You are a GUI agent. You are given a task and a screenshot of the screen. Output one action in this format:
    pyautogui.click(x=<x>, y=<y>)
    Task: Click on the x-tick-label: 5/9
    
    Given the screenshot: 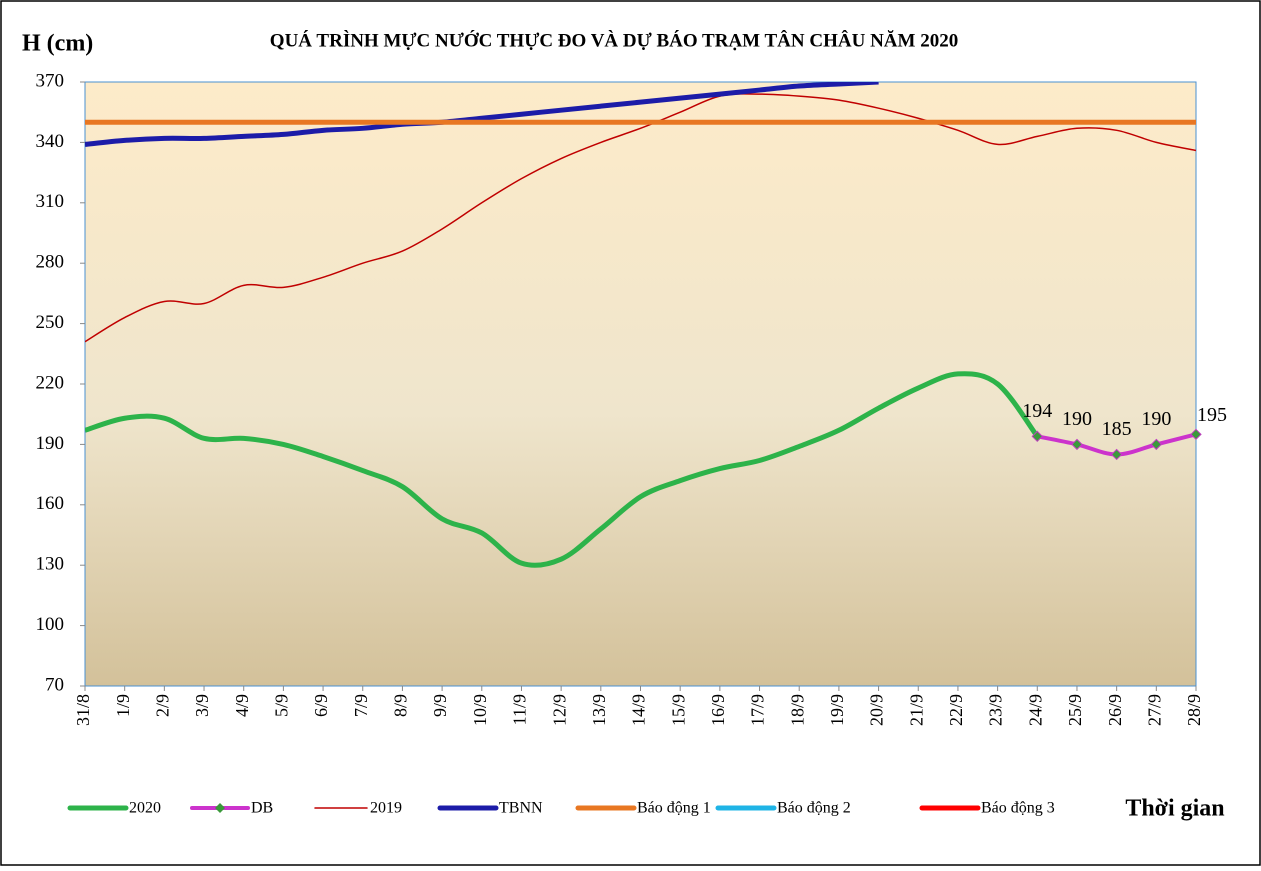 What is the action you would take?
    pyautogui.click(x=282, y=705)
    